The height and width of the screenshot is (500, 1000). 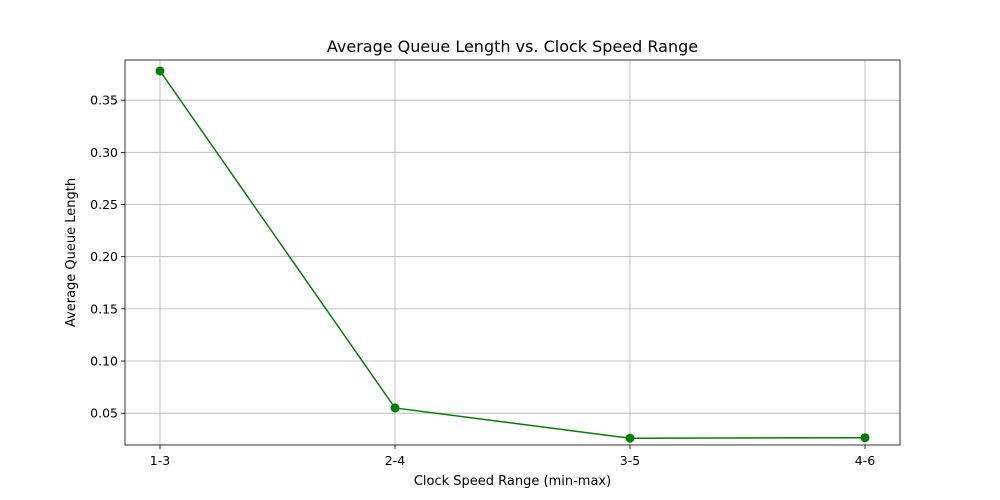 What do you see at coordinates (104, 256) in the screenshot?
I see `y-tick-label: 0.20` at bounding box center [104, 256].